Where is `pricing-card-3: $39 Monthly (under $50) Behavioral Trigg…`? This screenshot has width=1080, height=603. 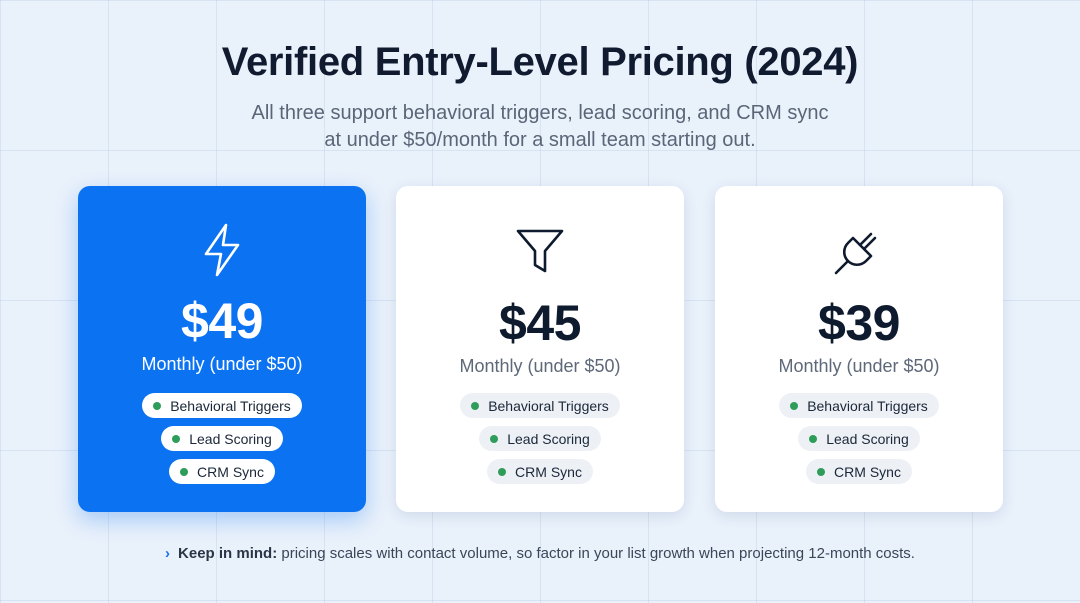
pricing-card-3: $39 Monthly (under $50) Behavioral Trigg… is located at coordinates (859, 349).